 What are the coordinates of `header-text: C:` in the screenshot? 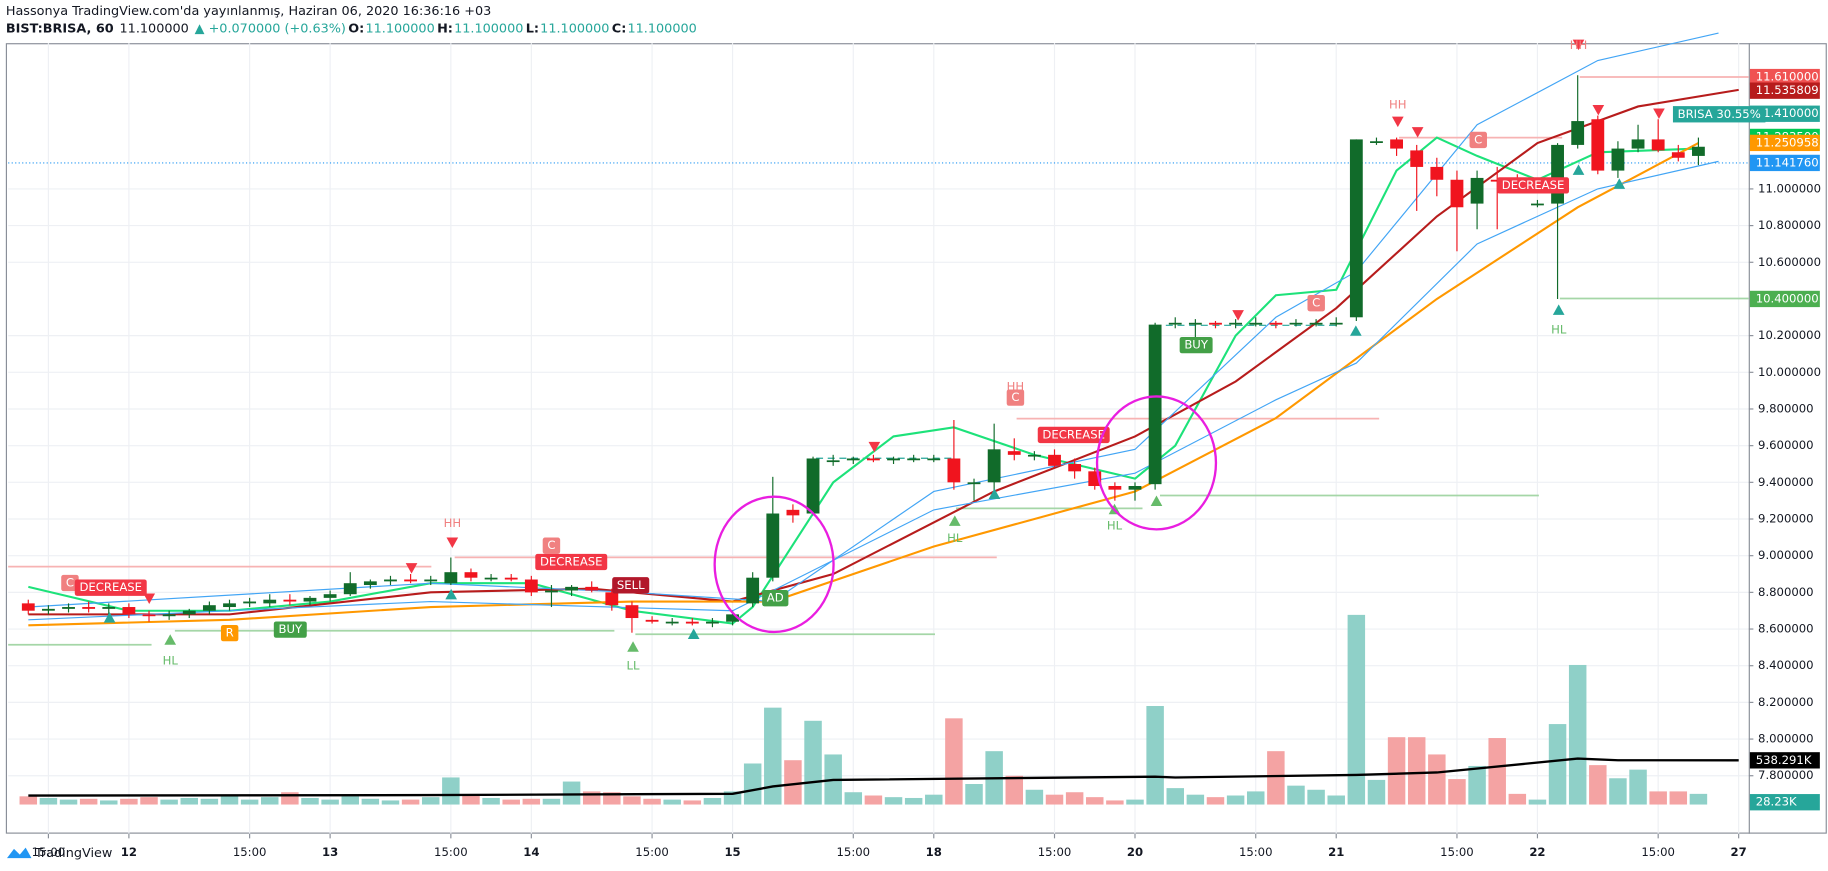 It's located at (619, 29).